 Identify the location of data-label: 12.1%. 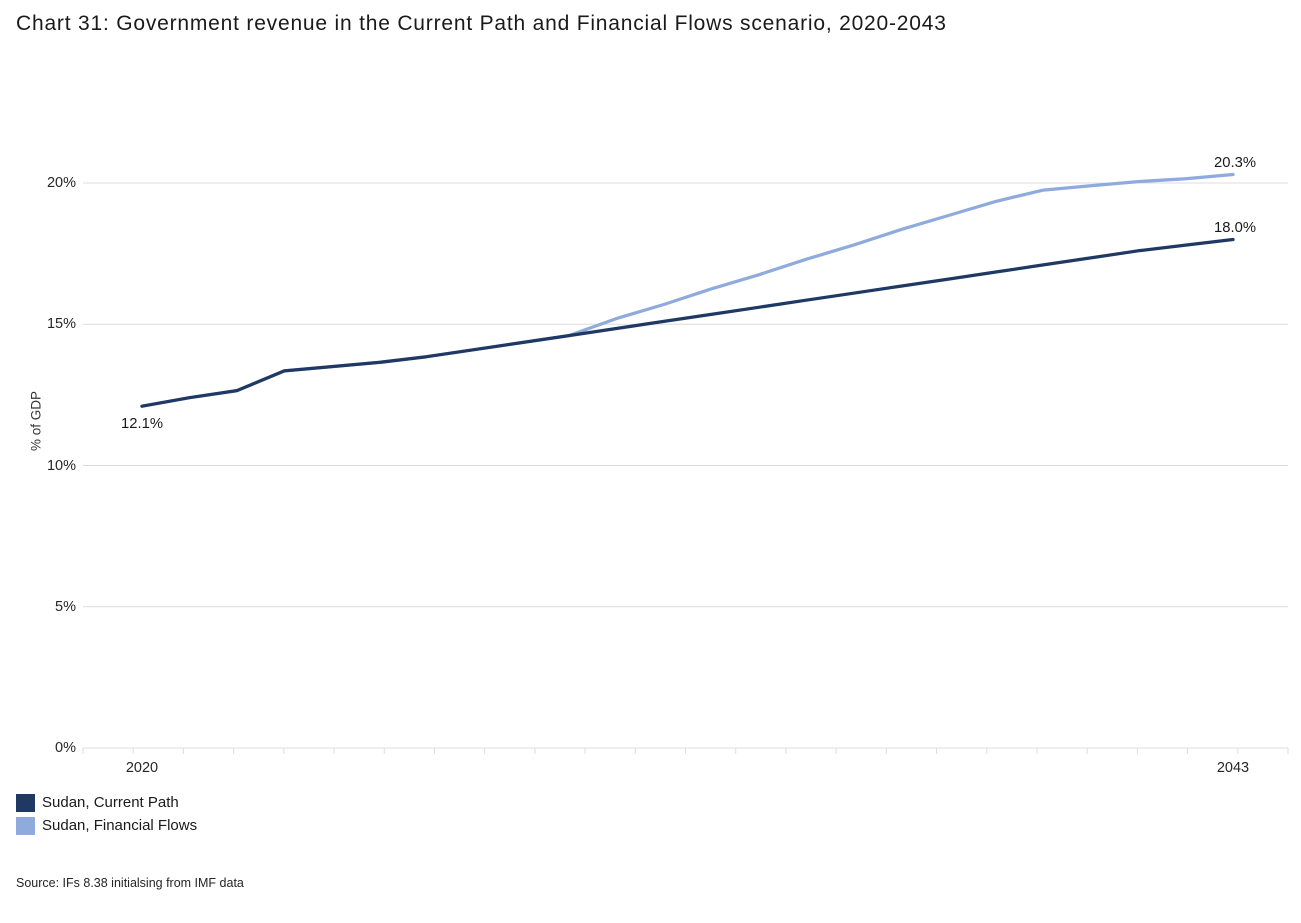
(142, 424).